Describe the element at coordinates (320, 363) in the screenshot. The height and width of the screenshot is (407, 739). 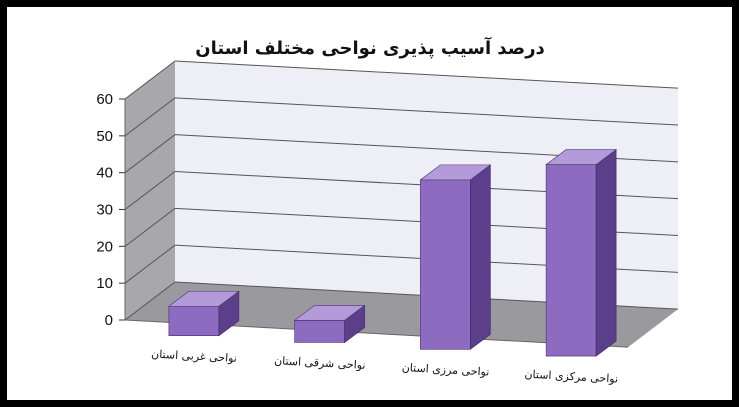
I see `x-tick-label: نواحی شرقی استان` at that location.